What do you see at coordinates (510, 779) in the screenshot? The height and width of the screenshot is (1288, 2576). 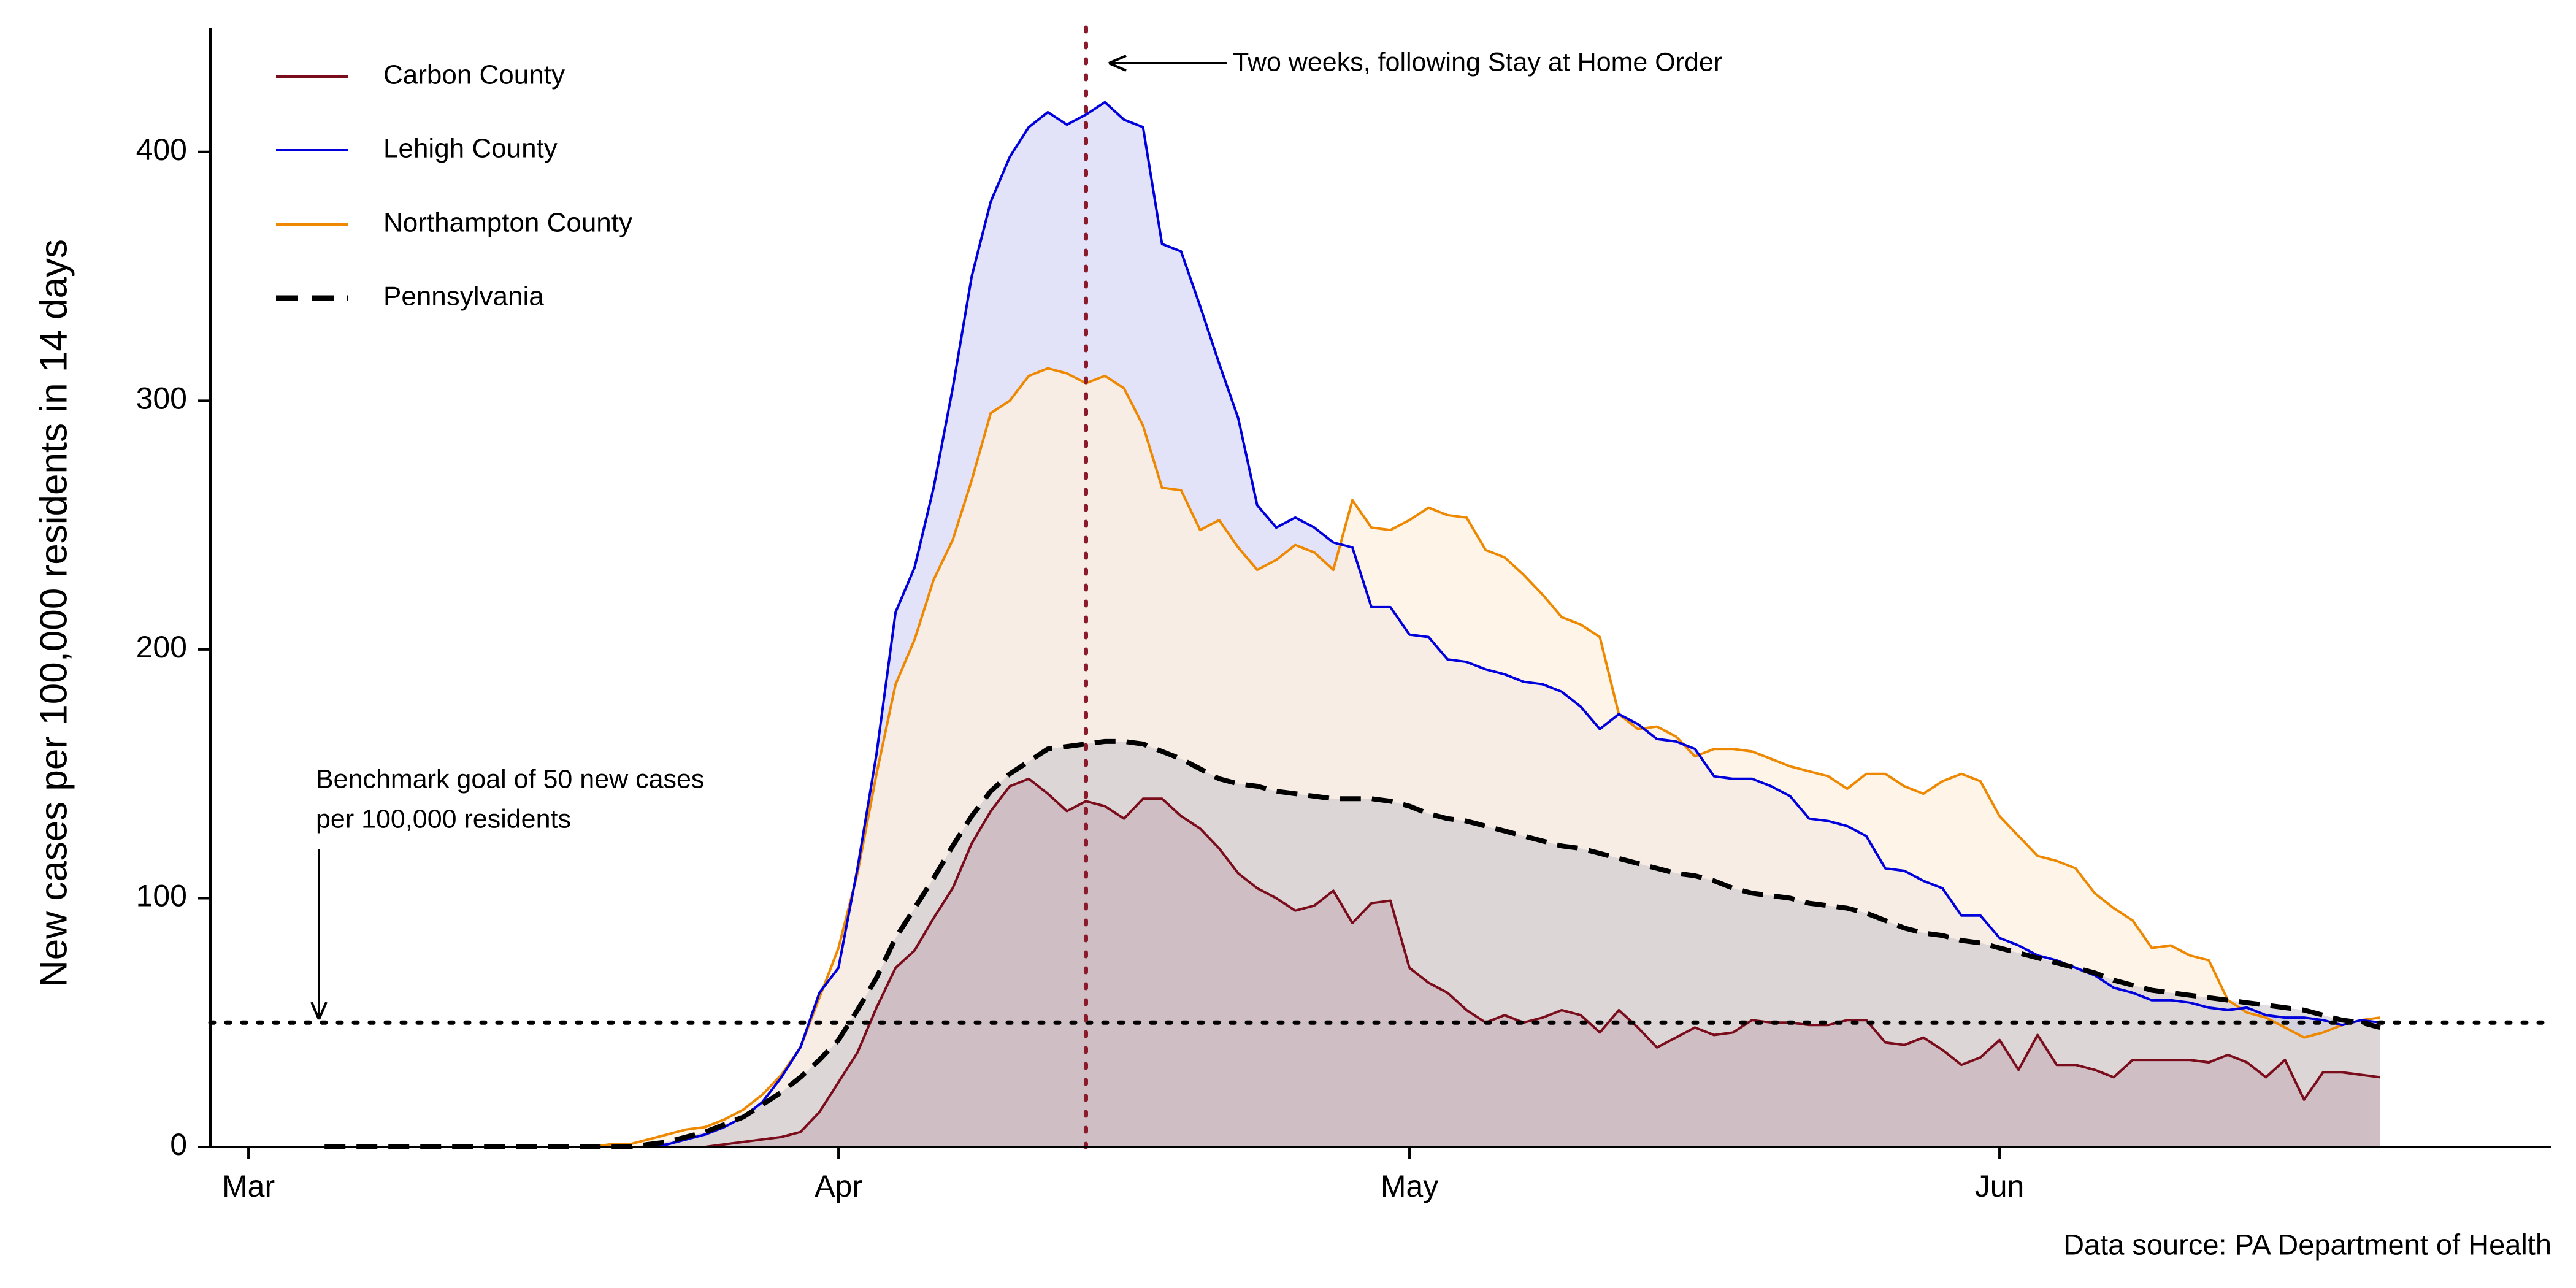 I see `benchmark-annotation-line1: Benchmark goal of 50 new cases` at bounding box center [510, 779].